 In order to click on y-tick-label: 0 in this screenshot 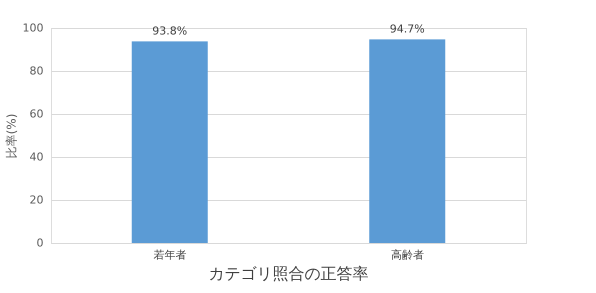, I will do `click(40, 243)`.